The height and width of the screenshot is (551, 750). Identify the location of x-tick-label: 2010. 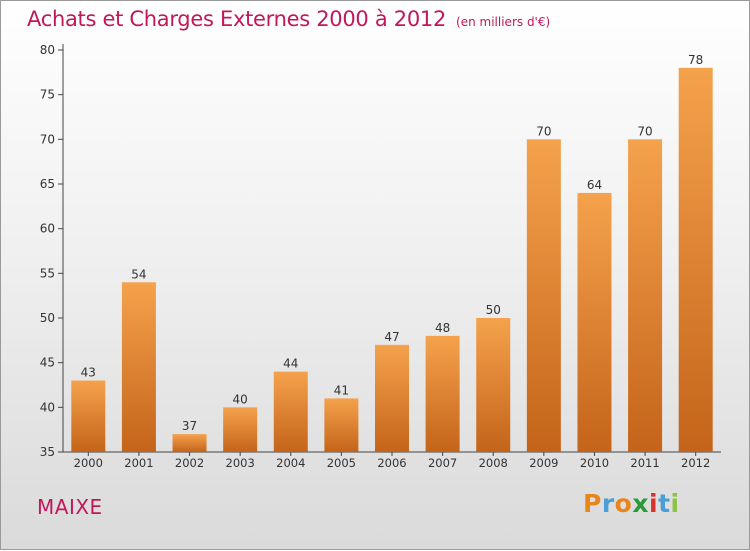
(594, 463).